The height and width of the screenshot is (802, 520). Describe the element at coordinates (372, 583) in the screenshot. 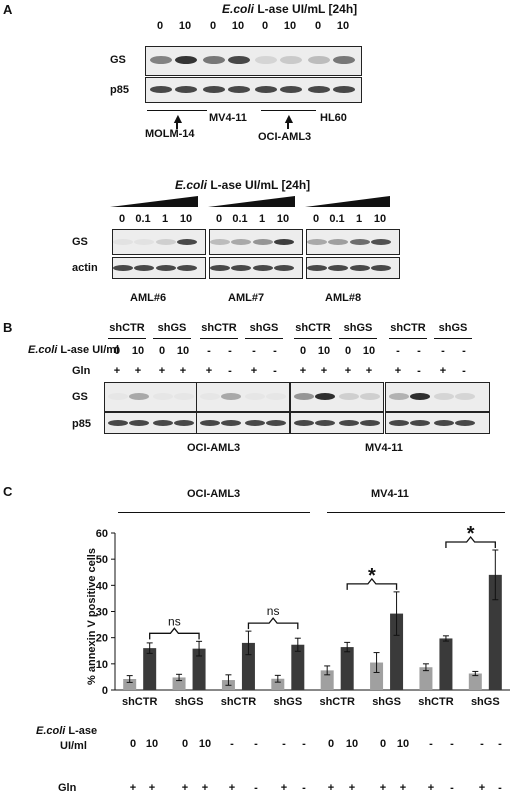

I see `significance-bracket` at that location.